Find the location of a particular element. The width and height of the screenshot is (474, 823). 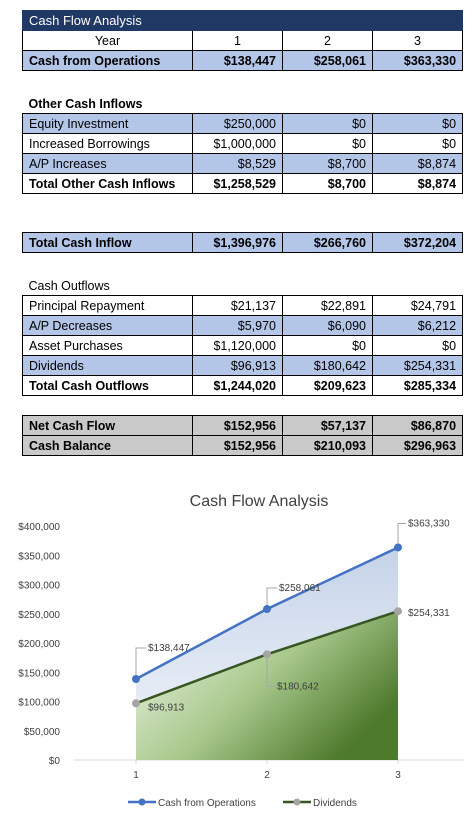

section-heading: Cash Outflows is located at coordinates (69, 285).